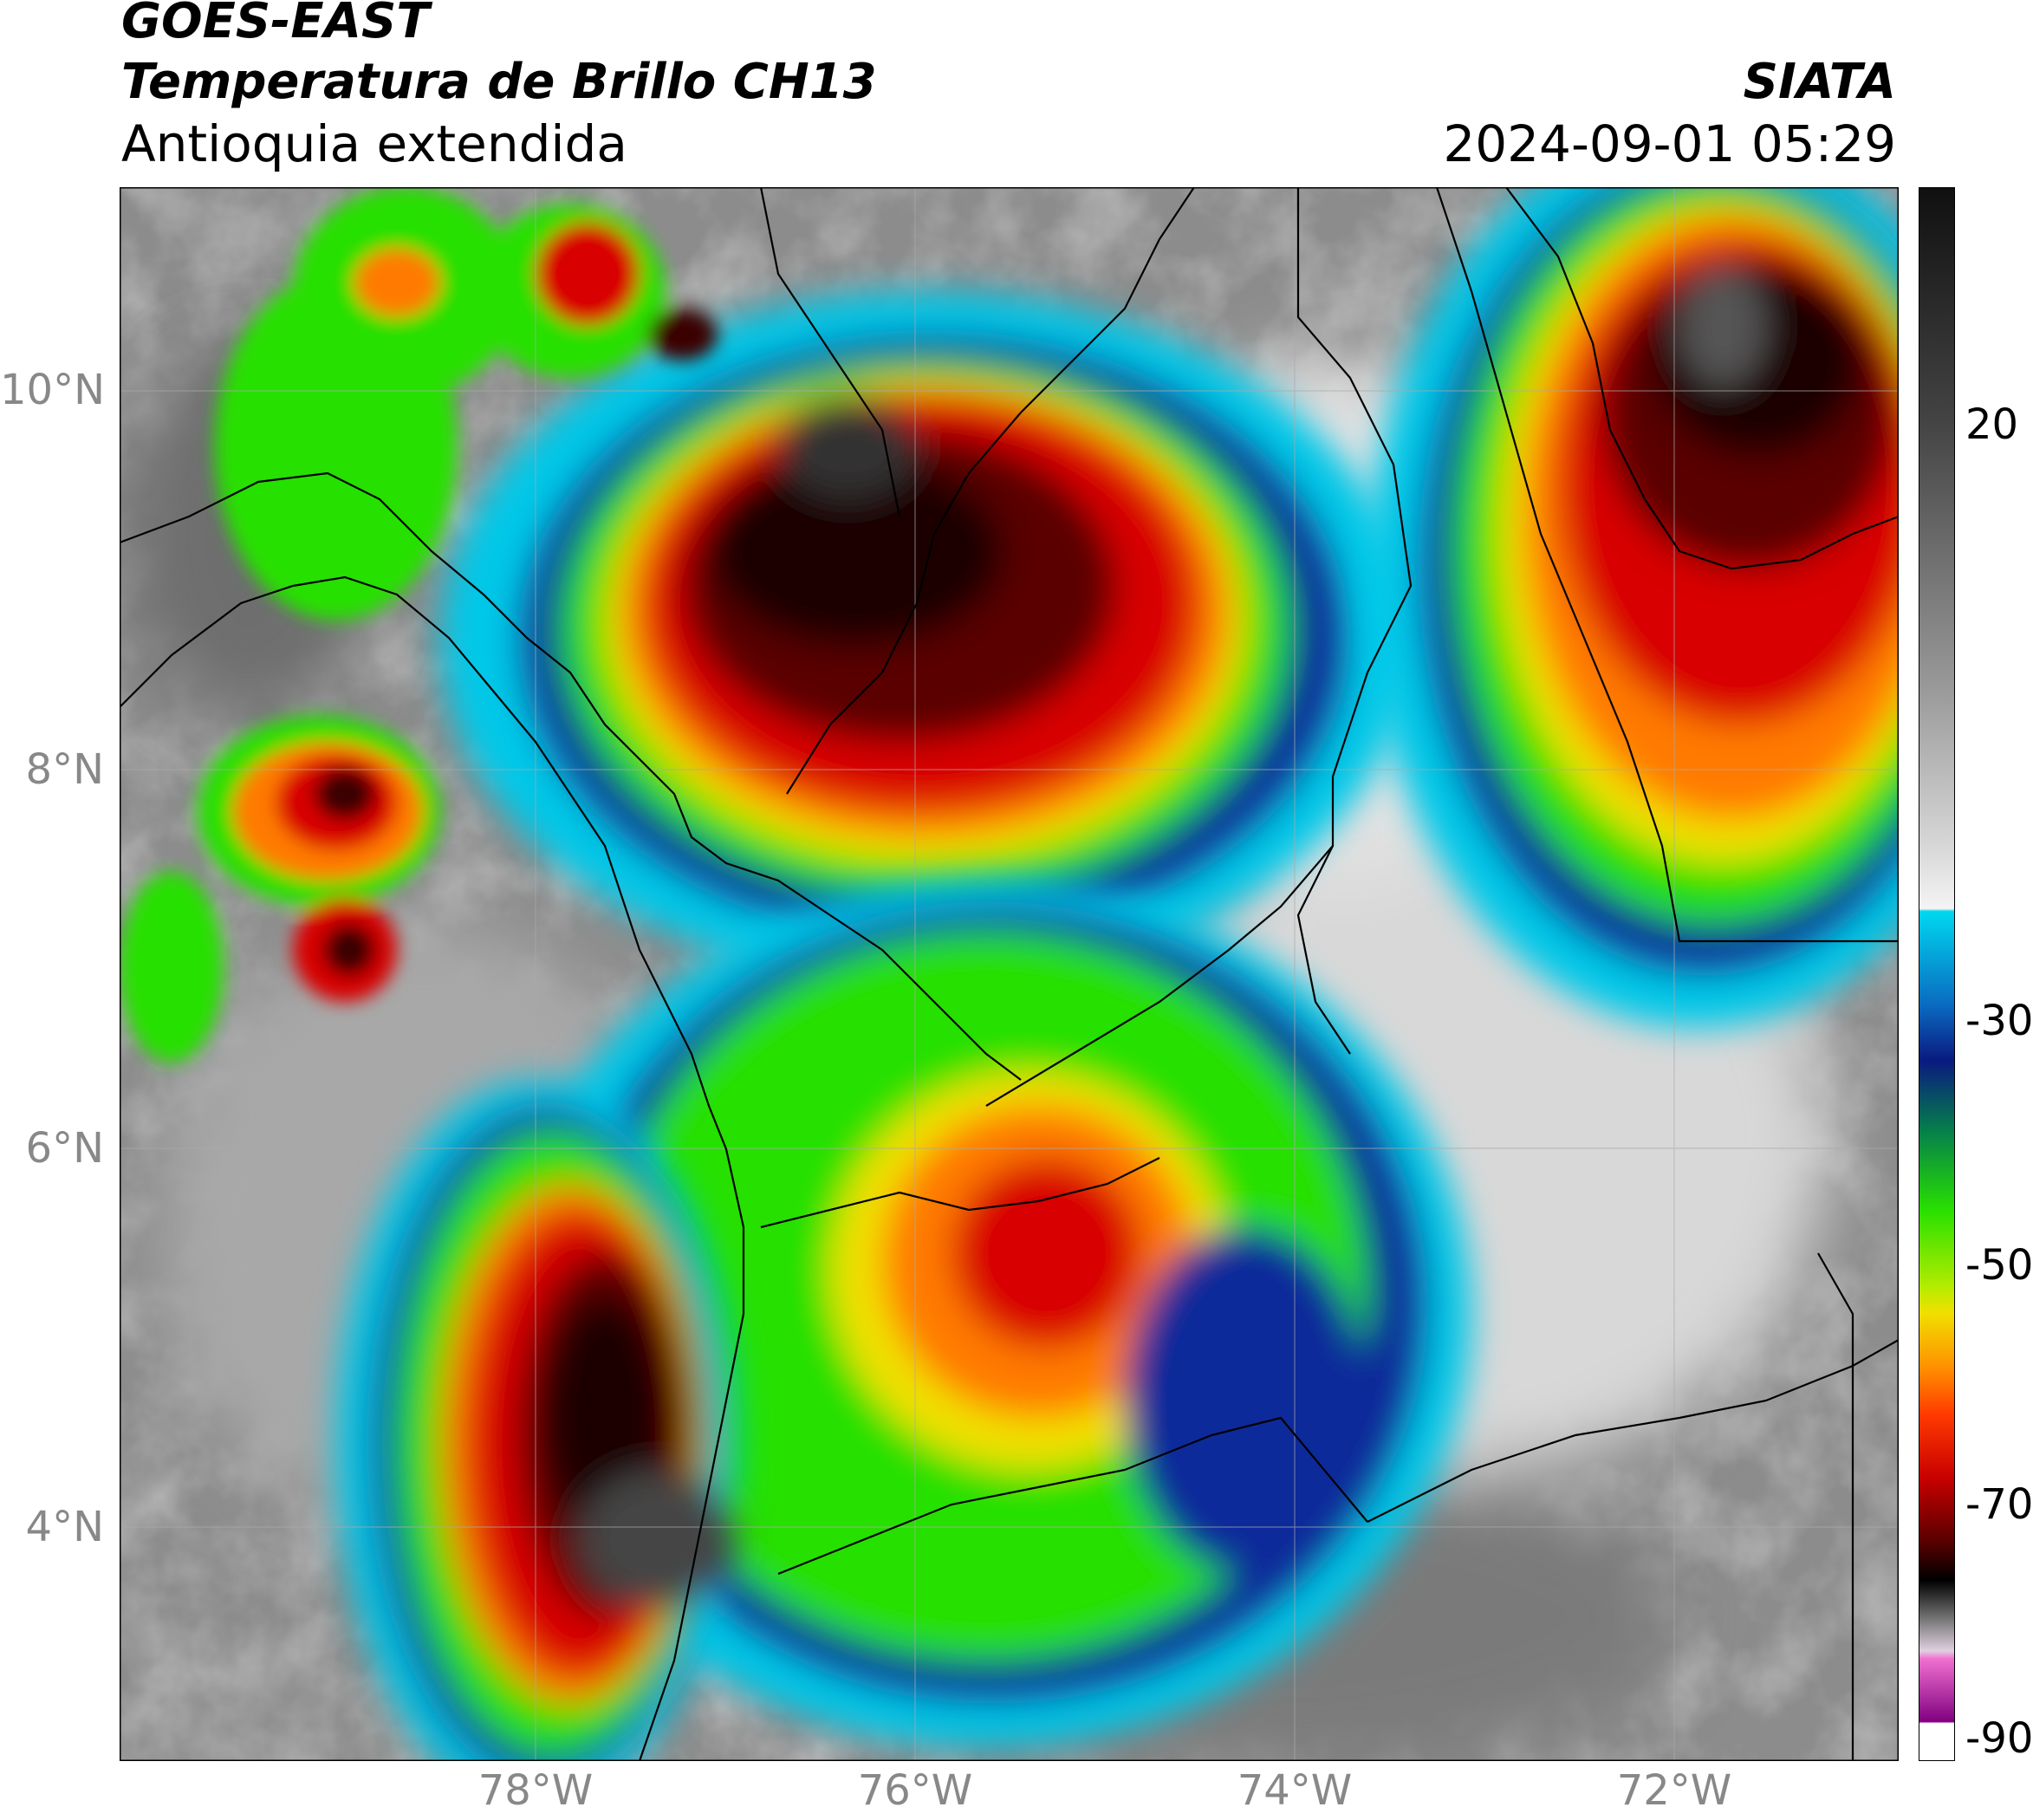 The width and height of the screenshot is (2033, 1820). I want to click on temperature-colorbar, so click(1937, 974).